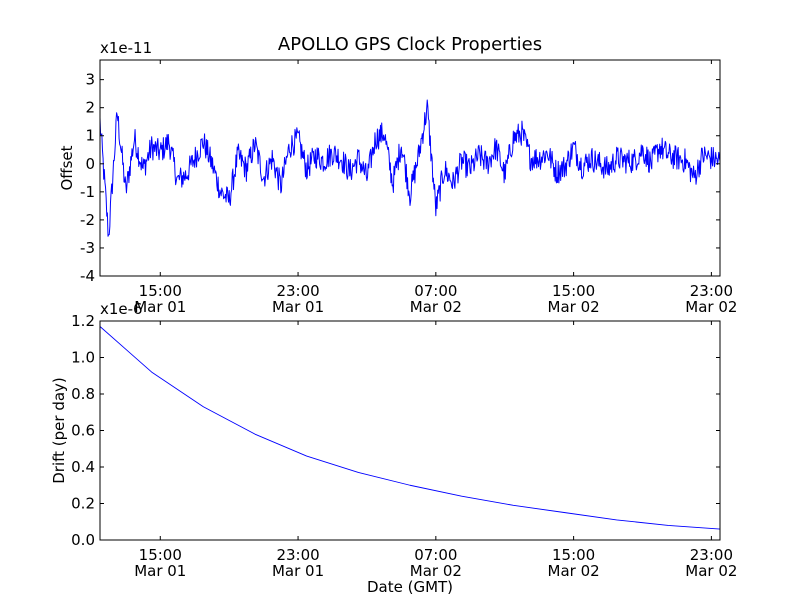 The height and width of the screenshot is (600, 800). Describe the element at coordinates (90, 108) in the screenshot. I see `y-tick-label: 2` at that location.